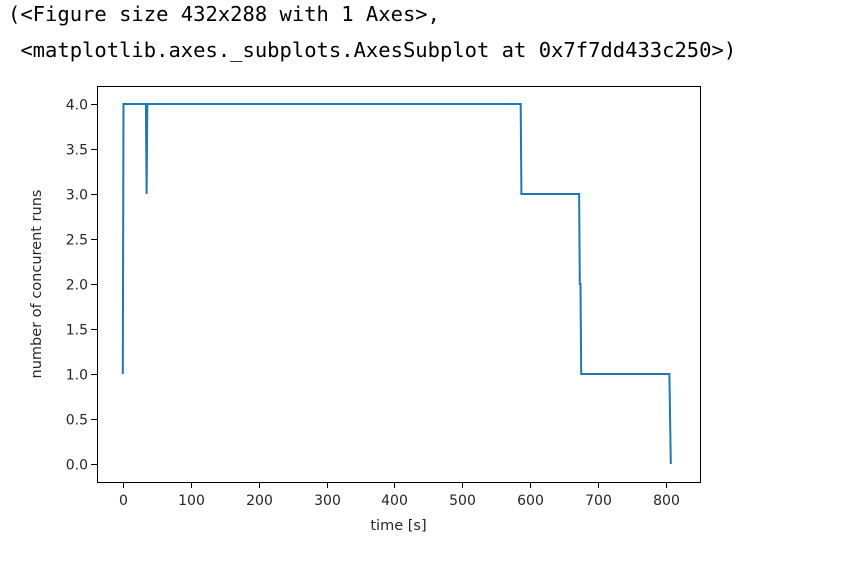 This screenshot has width=854, height=562. I want to click on y-tick-label: 2.0, so click(77, 286).